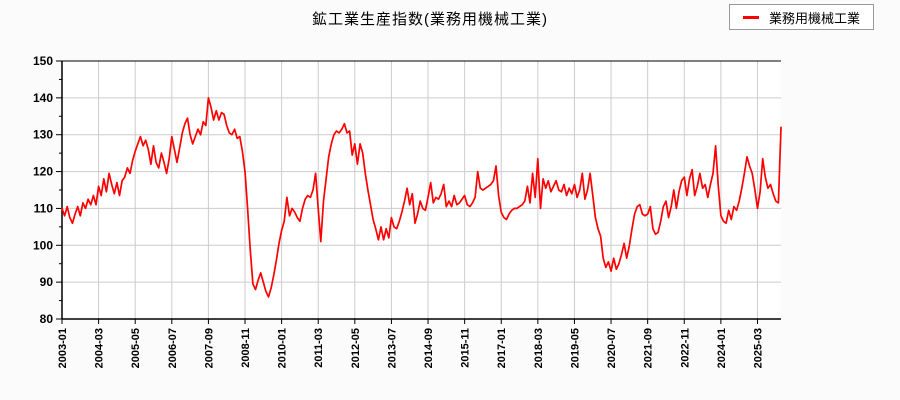 The width and height of the screenshot is (900, 400). Describe the element at coordinates (758, 348) in the screenshot. I see `x-tick-label: 2025-03` at that location.